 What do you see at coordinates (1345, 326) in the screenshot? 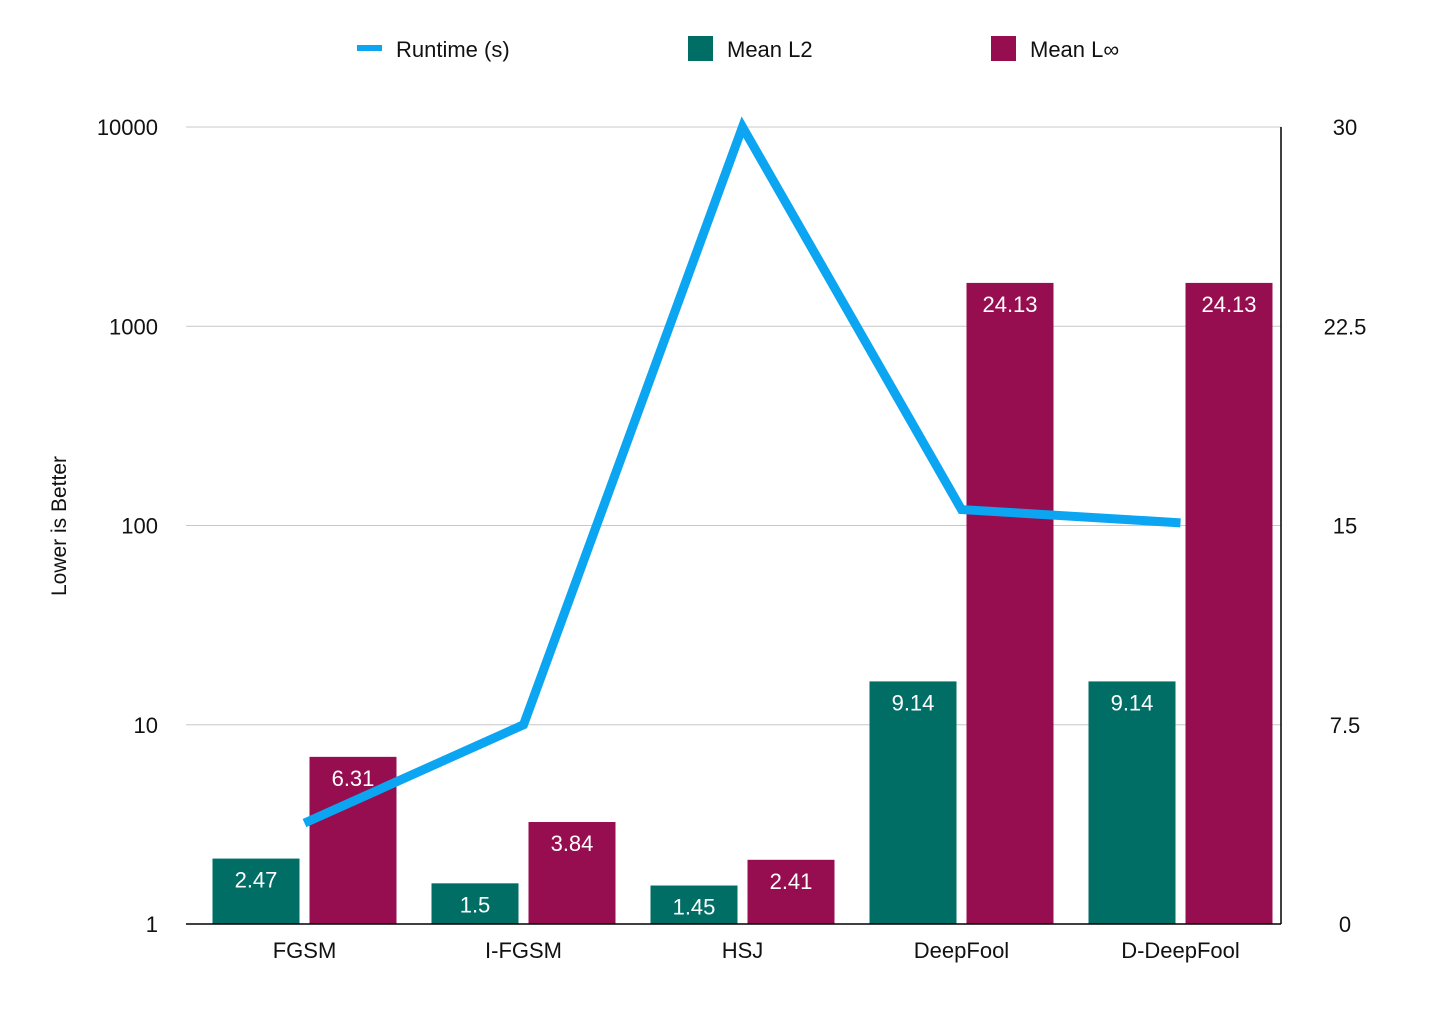
I see `y2-tick-label: 22.5` at bounding box center [1345, 326].